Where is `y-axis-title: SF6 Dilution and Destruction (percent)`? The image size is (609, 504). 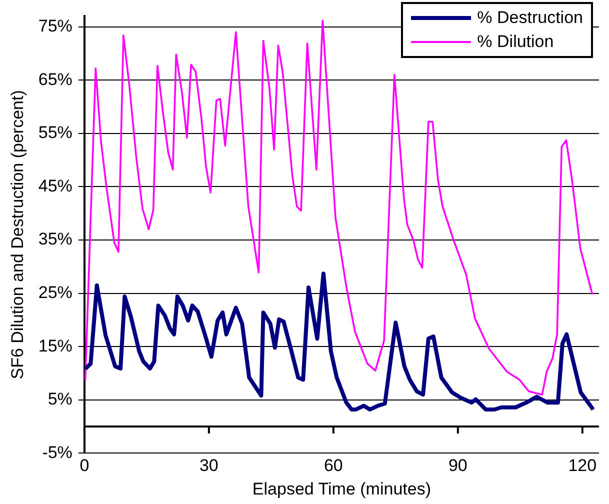 y-axis-title: SF6 Dilution and Destruction (percent) is located at coordinates (17, 235).